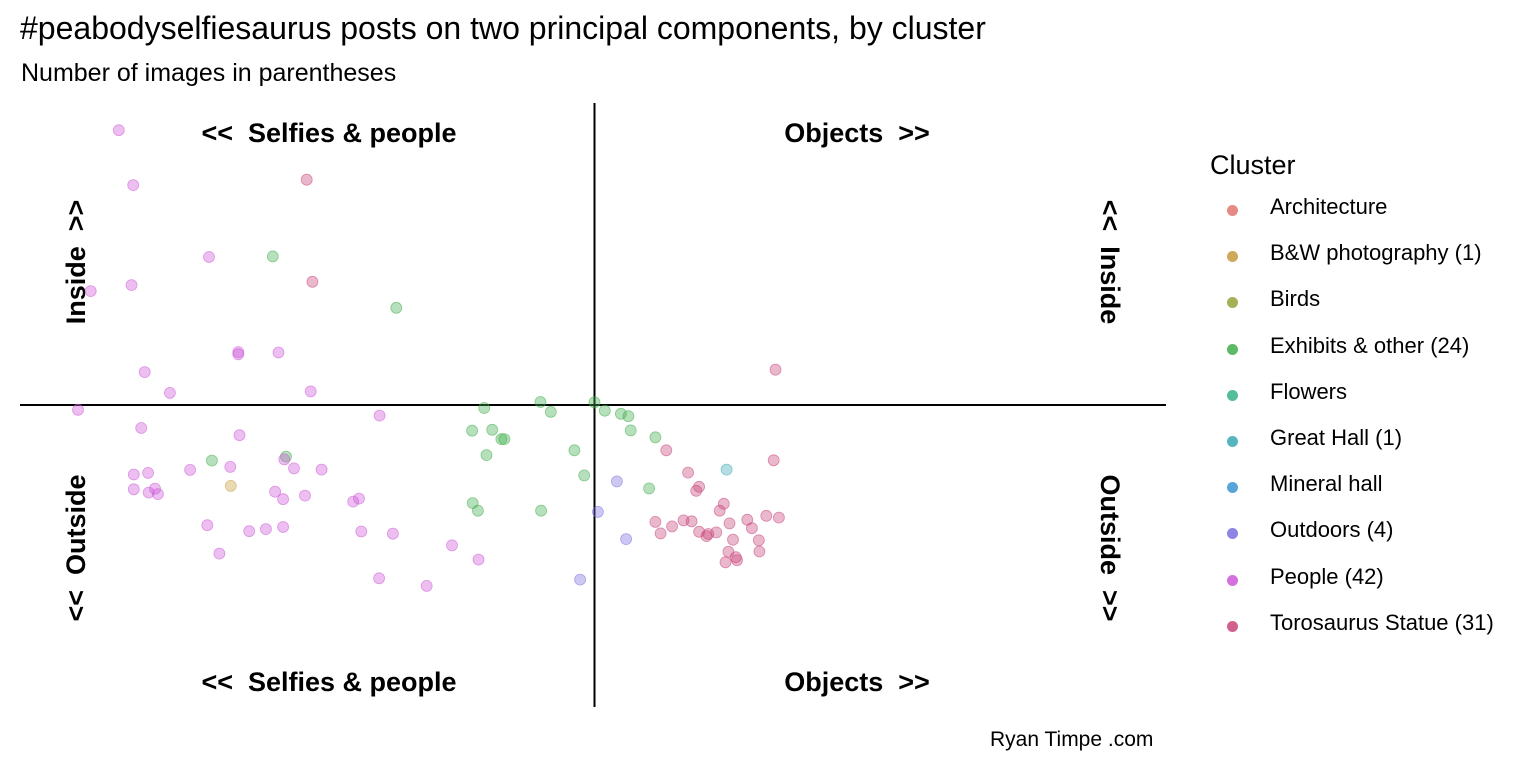 The height and width of the screenshot is (768, 1536). What do you see at coordinates (328, 682) in the screenshot?
I see `quadrant-label-bottom-left: << Selfies & people` at bounding box center [328, 682].